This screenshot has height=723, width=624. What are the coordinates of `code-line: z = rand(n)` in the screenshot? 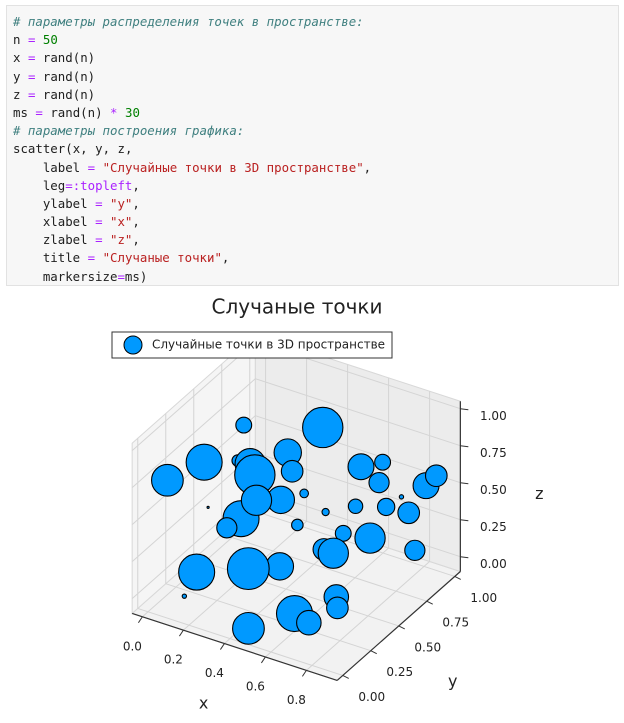 It's located at (54, 94).